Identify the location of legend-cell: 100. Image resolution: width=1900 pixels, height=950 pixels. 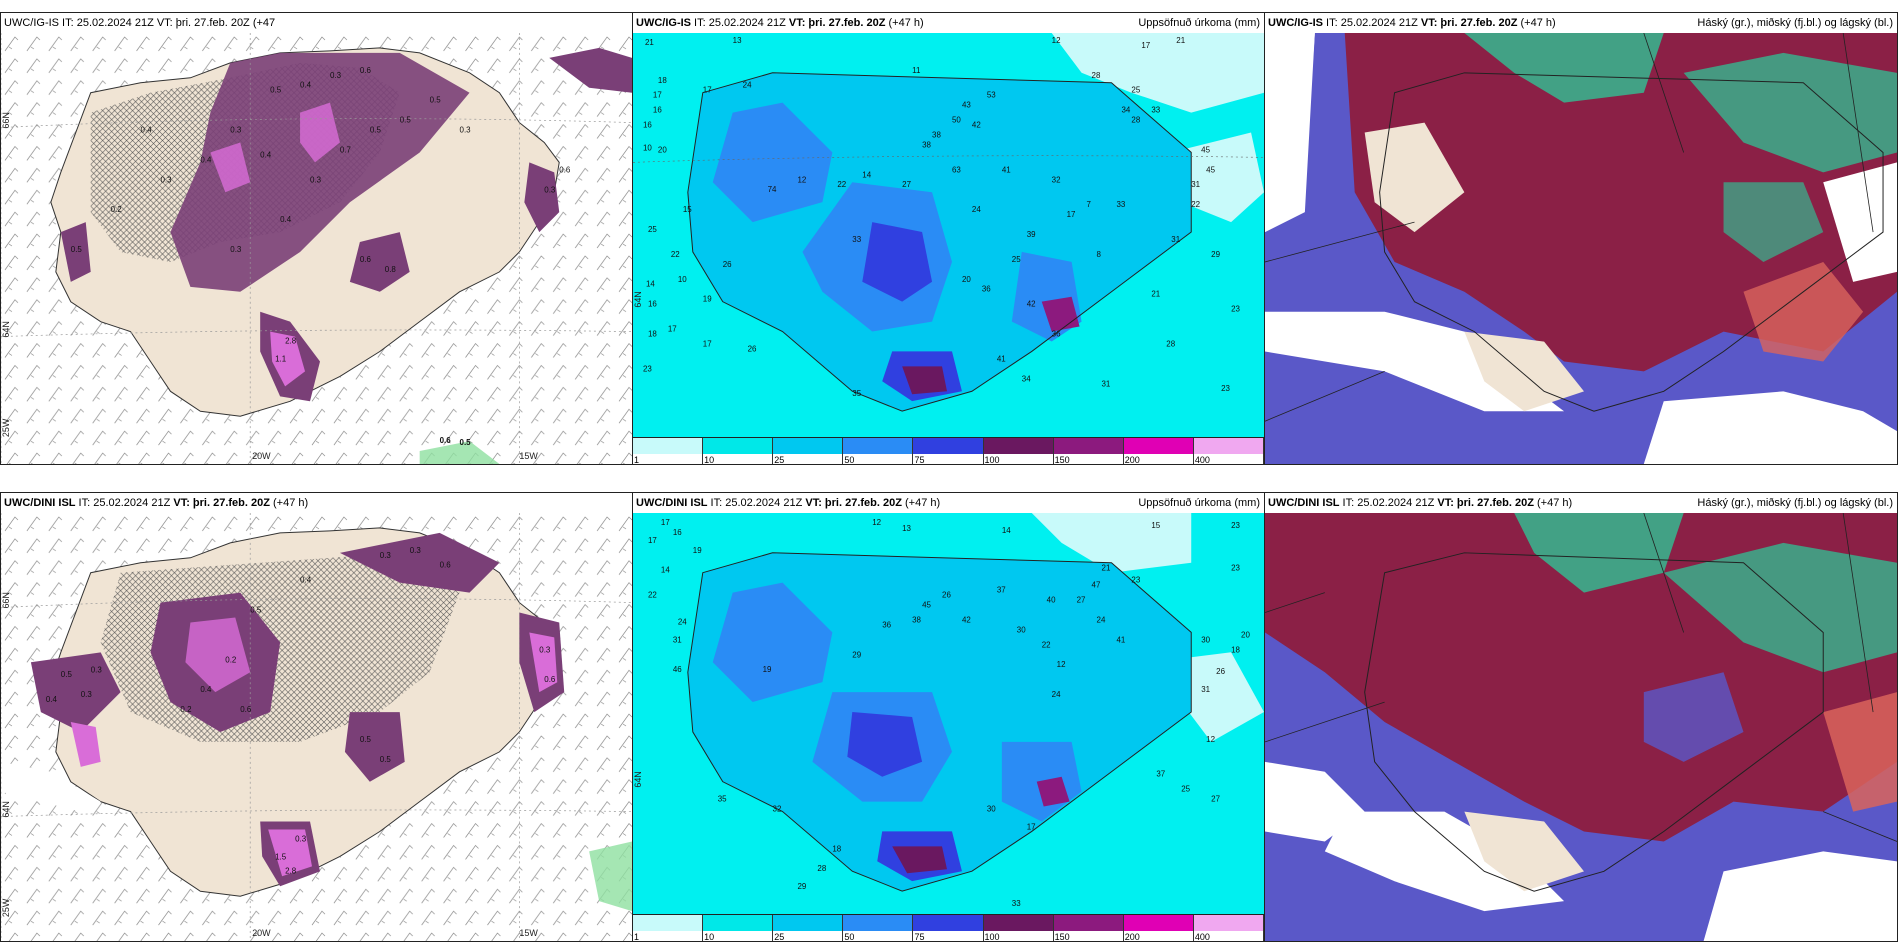
(1018, 451).